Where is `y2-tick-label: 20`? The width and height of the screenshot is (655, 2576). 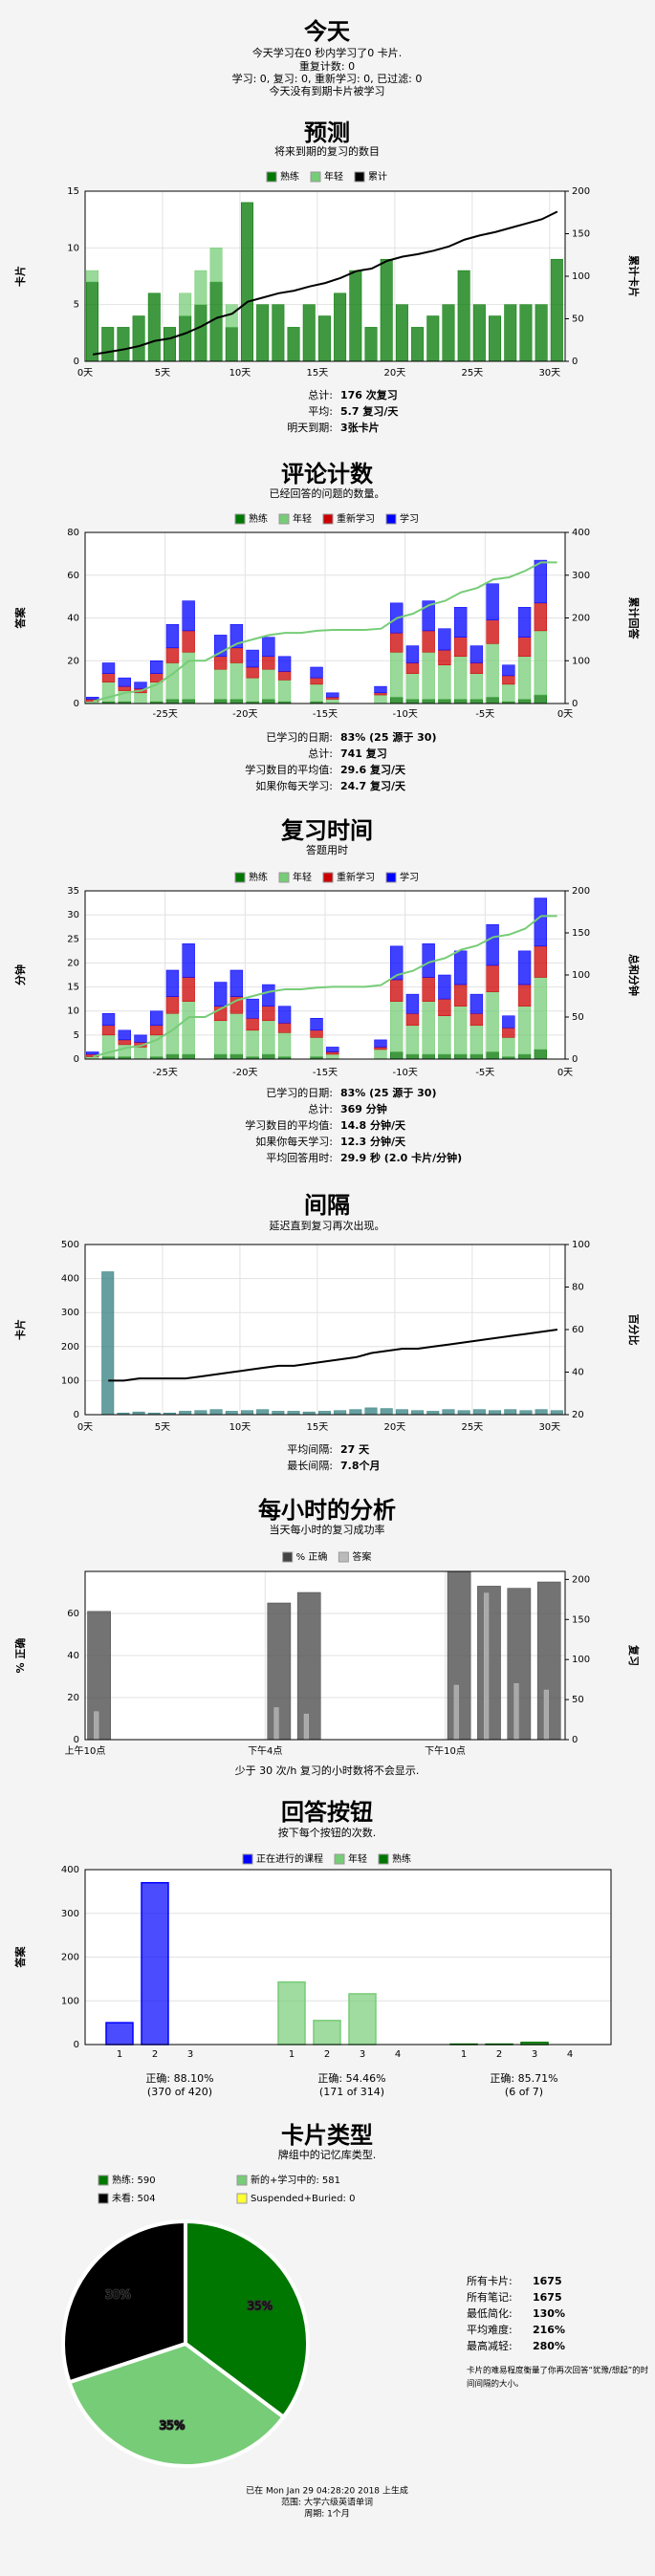 y2-tick-label: 20 is located at coordinates (578, 1415).